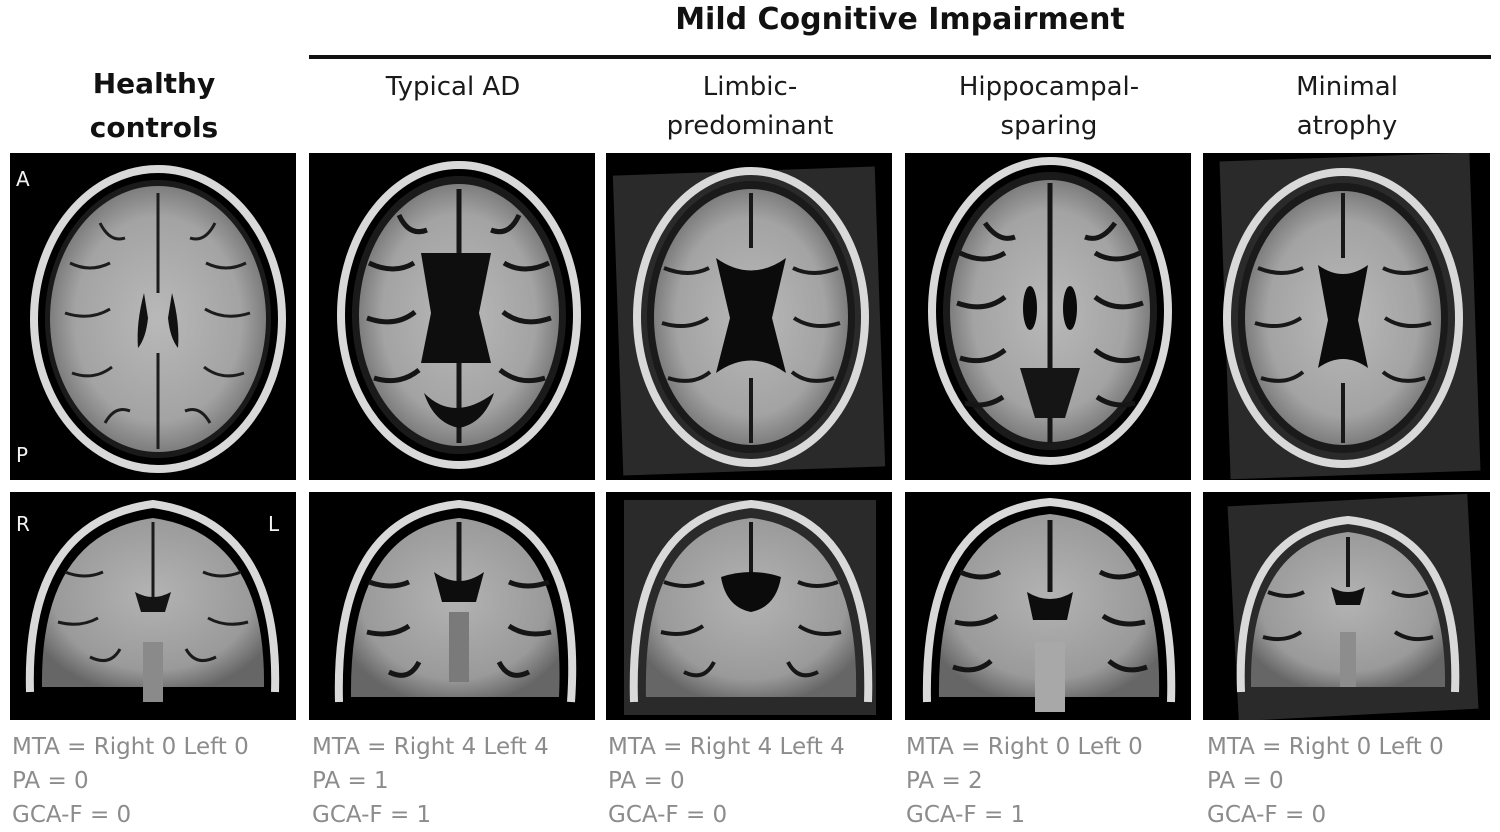 This screenshot has height=832, width=1500. I want to click on coronal-scan-typical-ad, so click(452, 606).